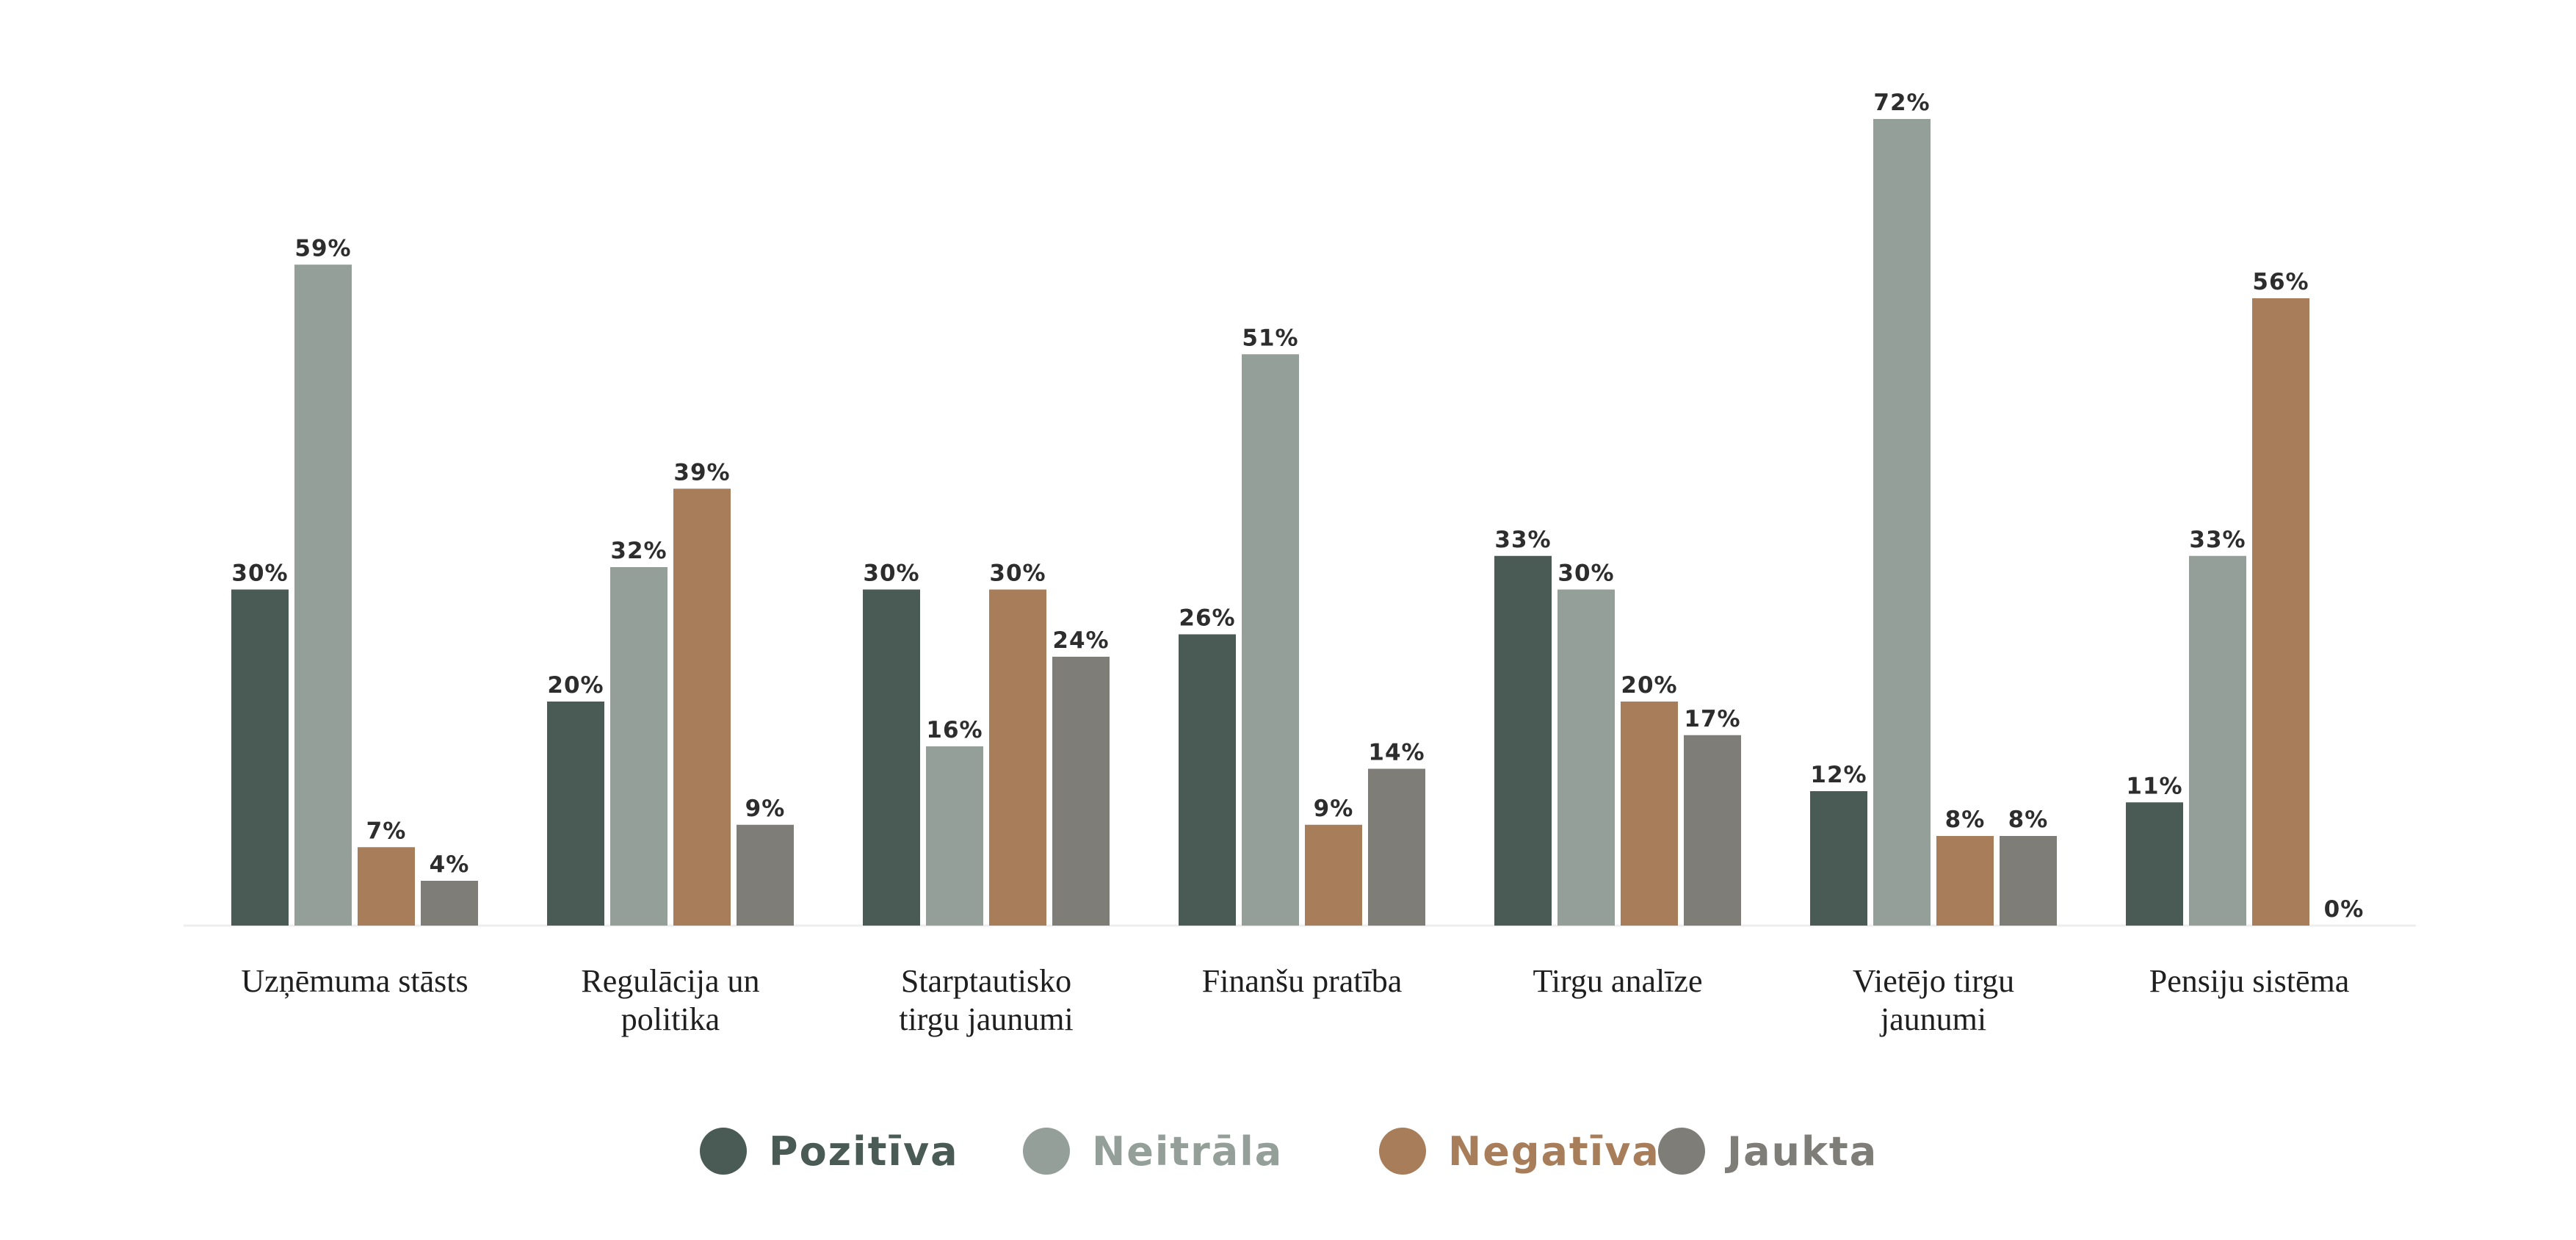 The height and width of the screenshot is (1240, 2576). I want to click on data-label-3-2: 16%, so click(954, 730).